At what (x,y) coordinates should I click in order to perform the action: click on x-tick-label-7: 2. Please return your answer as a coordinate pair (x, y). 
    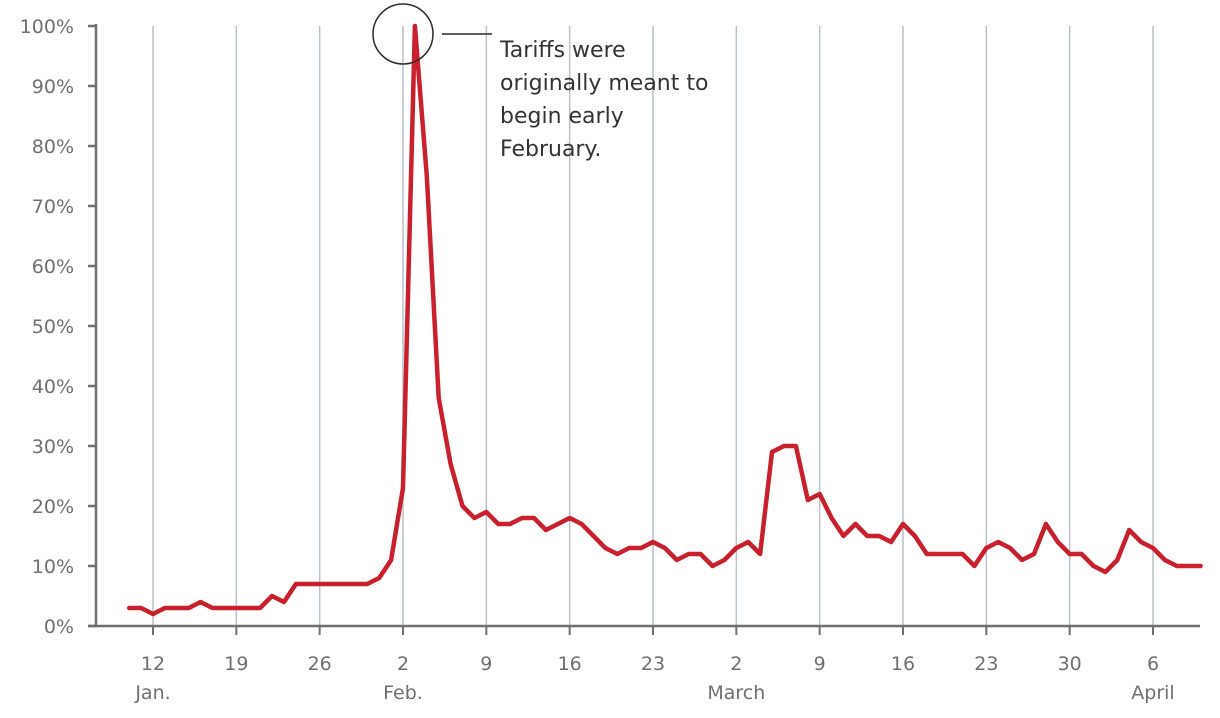
    Looking at the image, I should click on (736, 664).